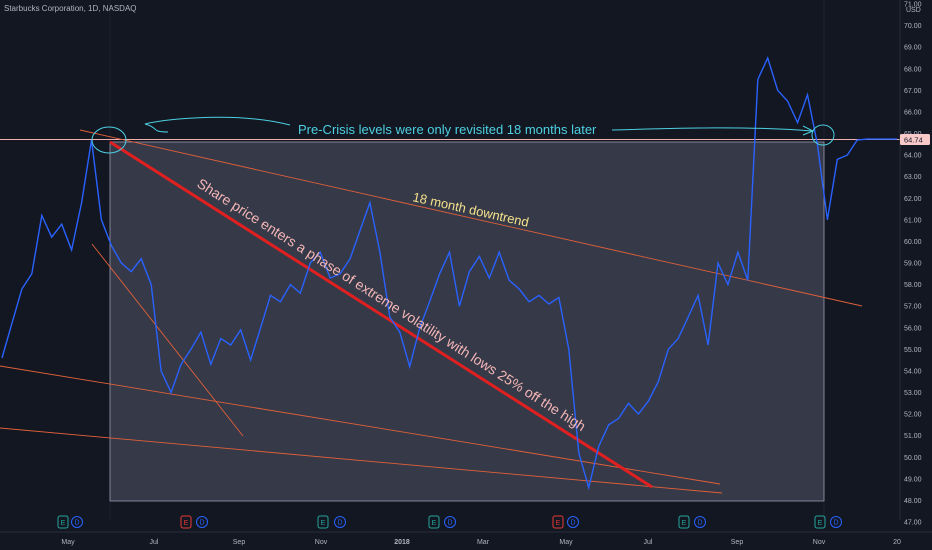 The image size is (932, 550). I want to click on pre-crisis-arrows, so click(479, 126).